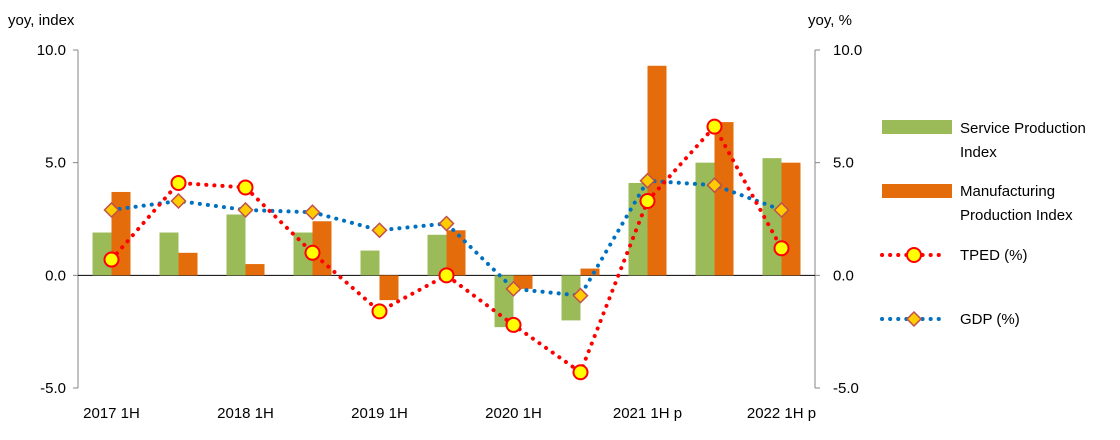  Describe the element at coordinates (513, 413) in the screenshot. I see `x-tick-label: 2020 1H` at that location.